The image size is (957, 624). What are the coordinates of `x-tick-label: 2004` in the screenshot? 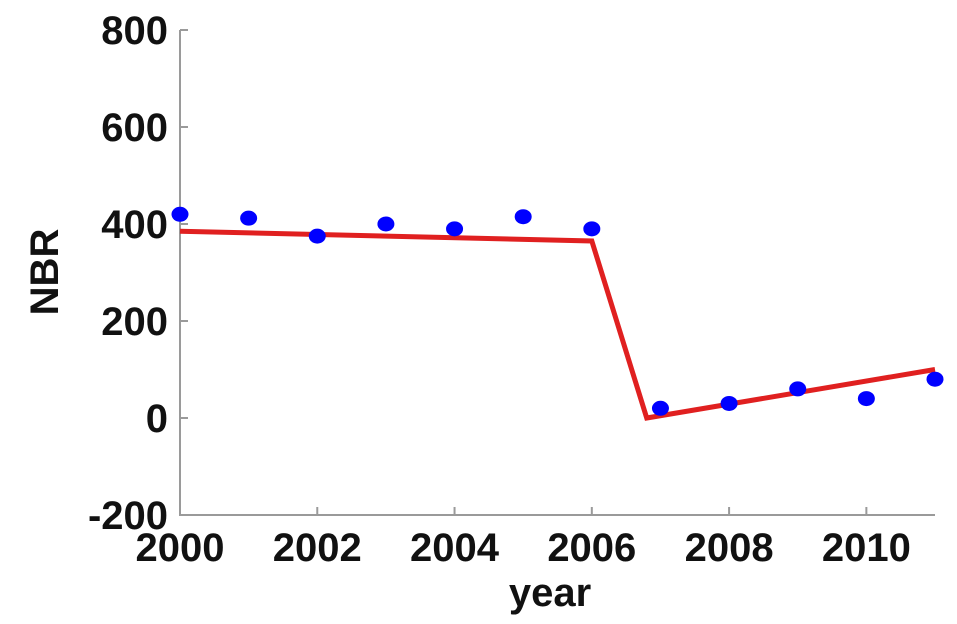 It's located at (455, 548).